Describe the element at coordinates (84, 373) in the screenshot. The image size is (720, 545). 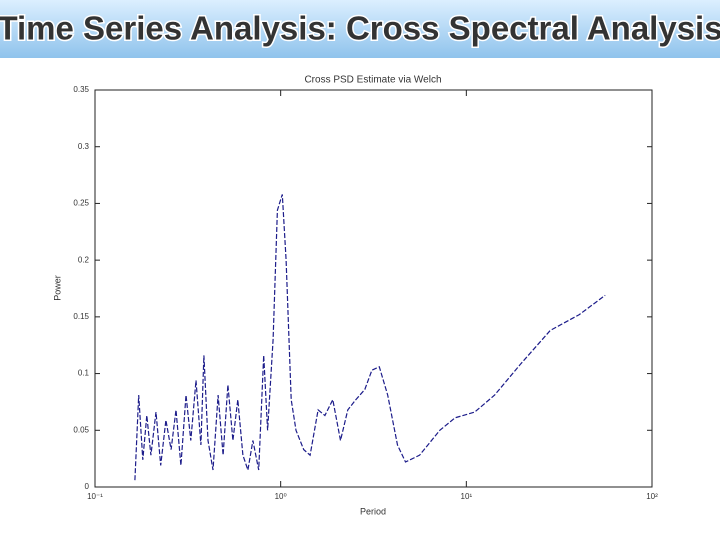
I see `y-tick-label: 0.1` at that location.